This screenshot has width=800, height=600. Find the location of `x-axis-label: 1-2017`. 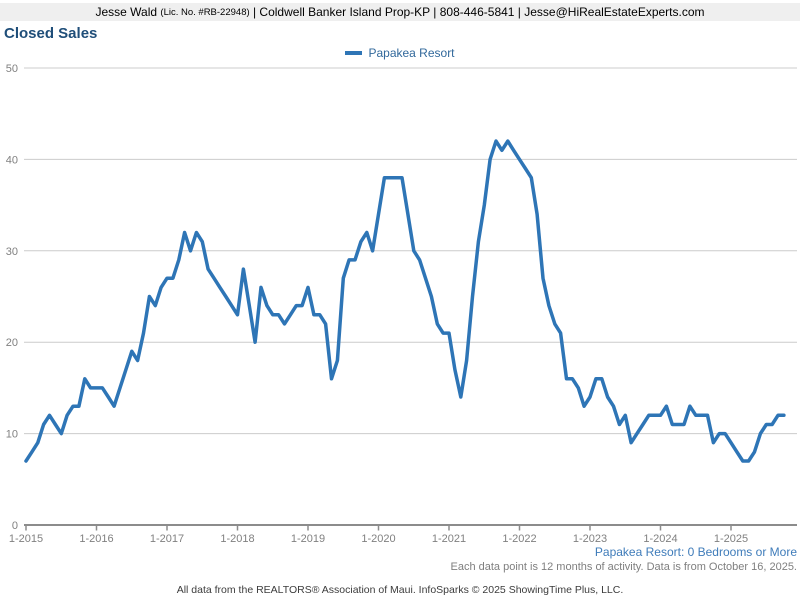

x-axis-label: 1-2017 is located at coordinates (167, 539).